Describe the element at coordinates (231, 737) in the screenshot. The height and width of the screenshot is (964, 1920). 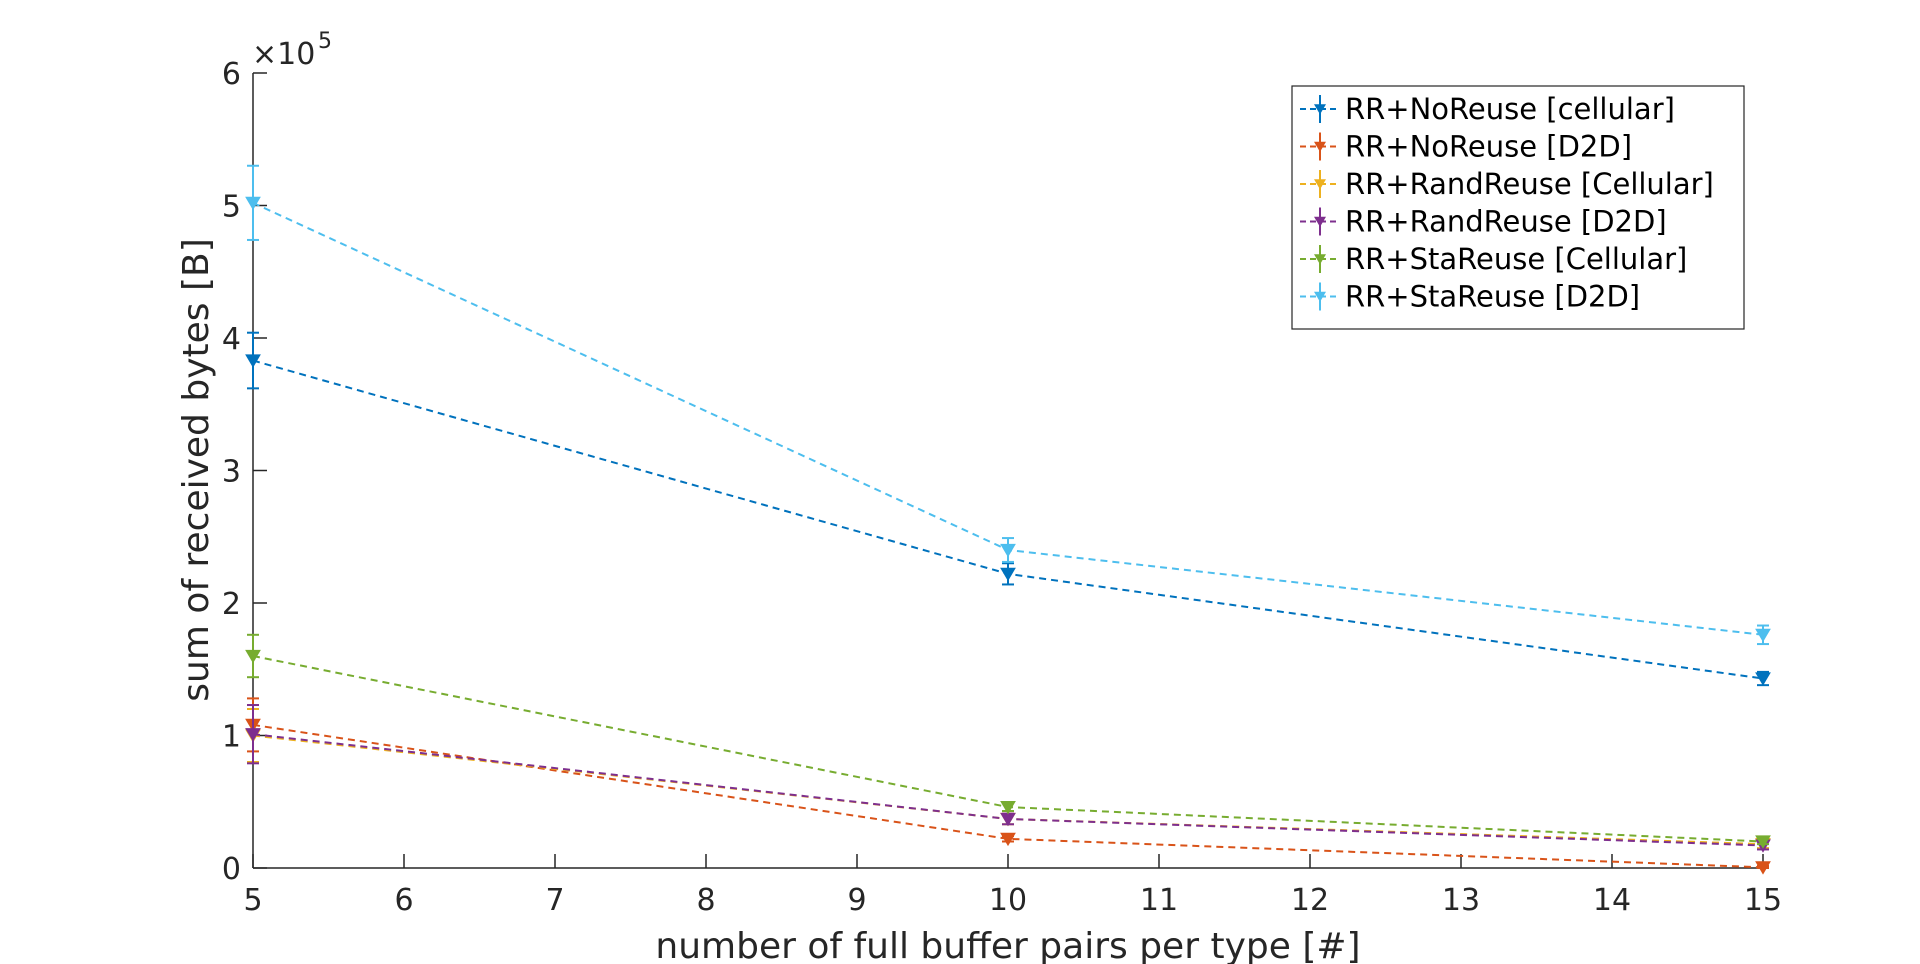
I see `y-tick-label: 1` at that location.